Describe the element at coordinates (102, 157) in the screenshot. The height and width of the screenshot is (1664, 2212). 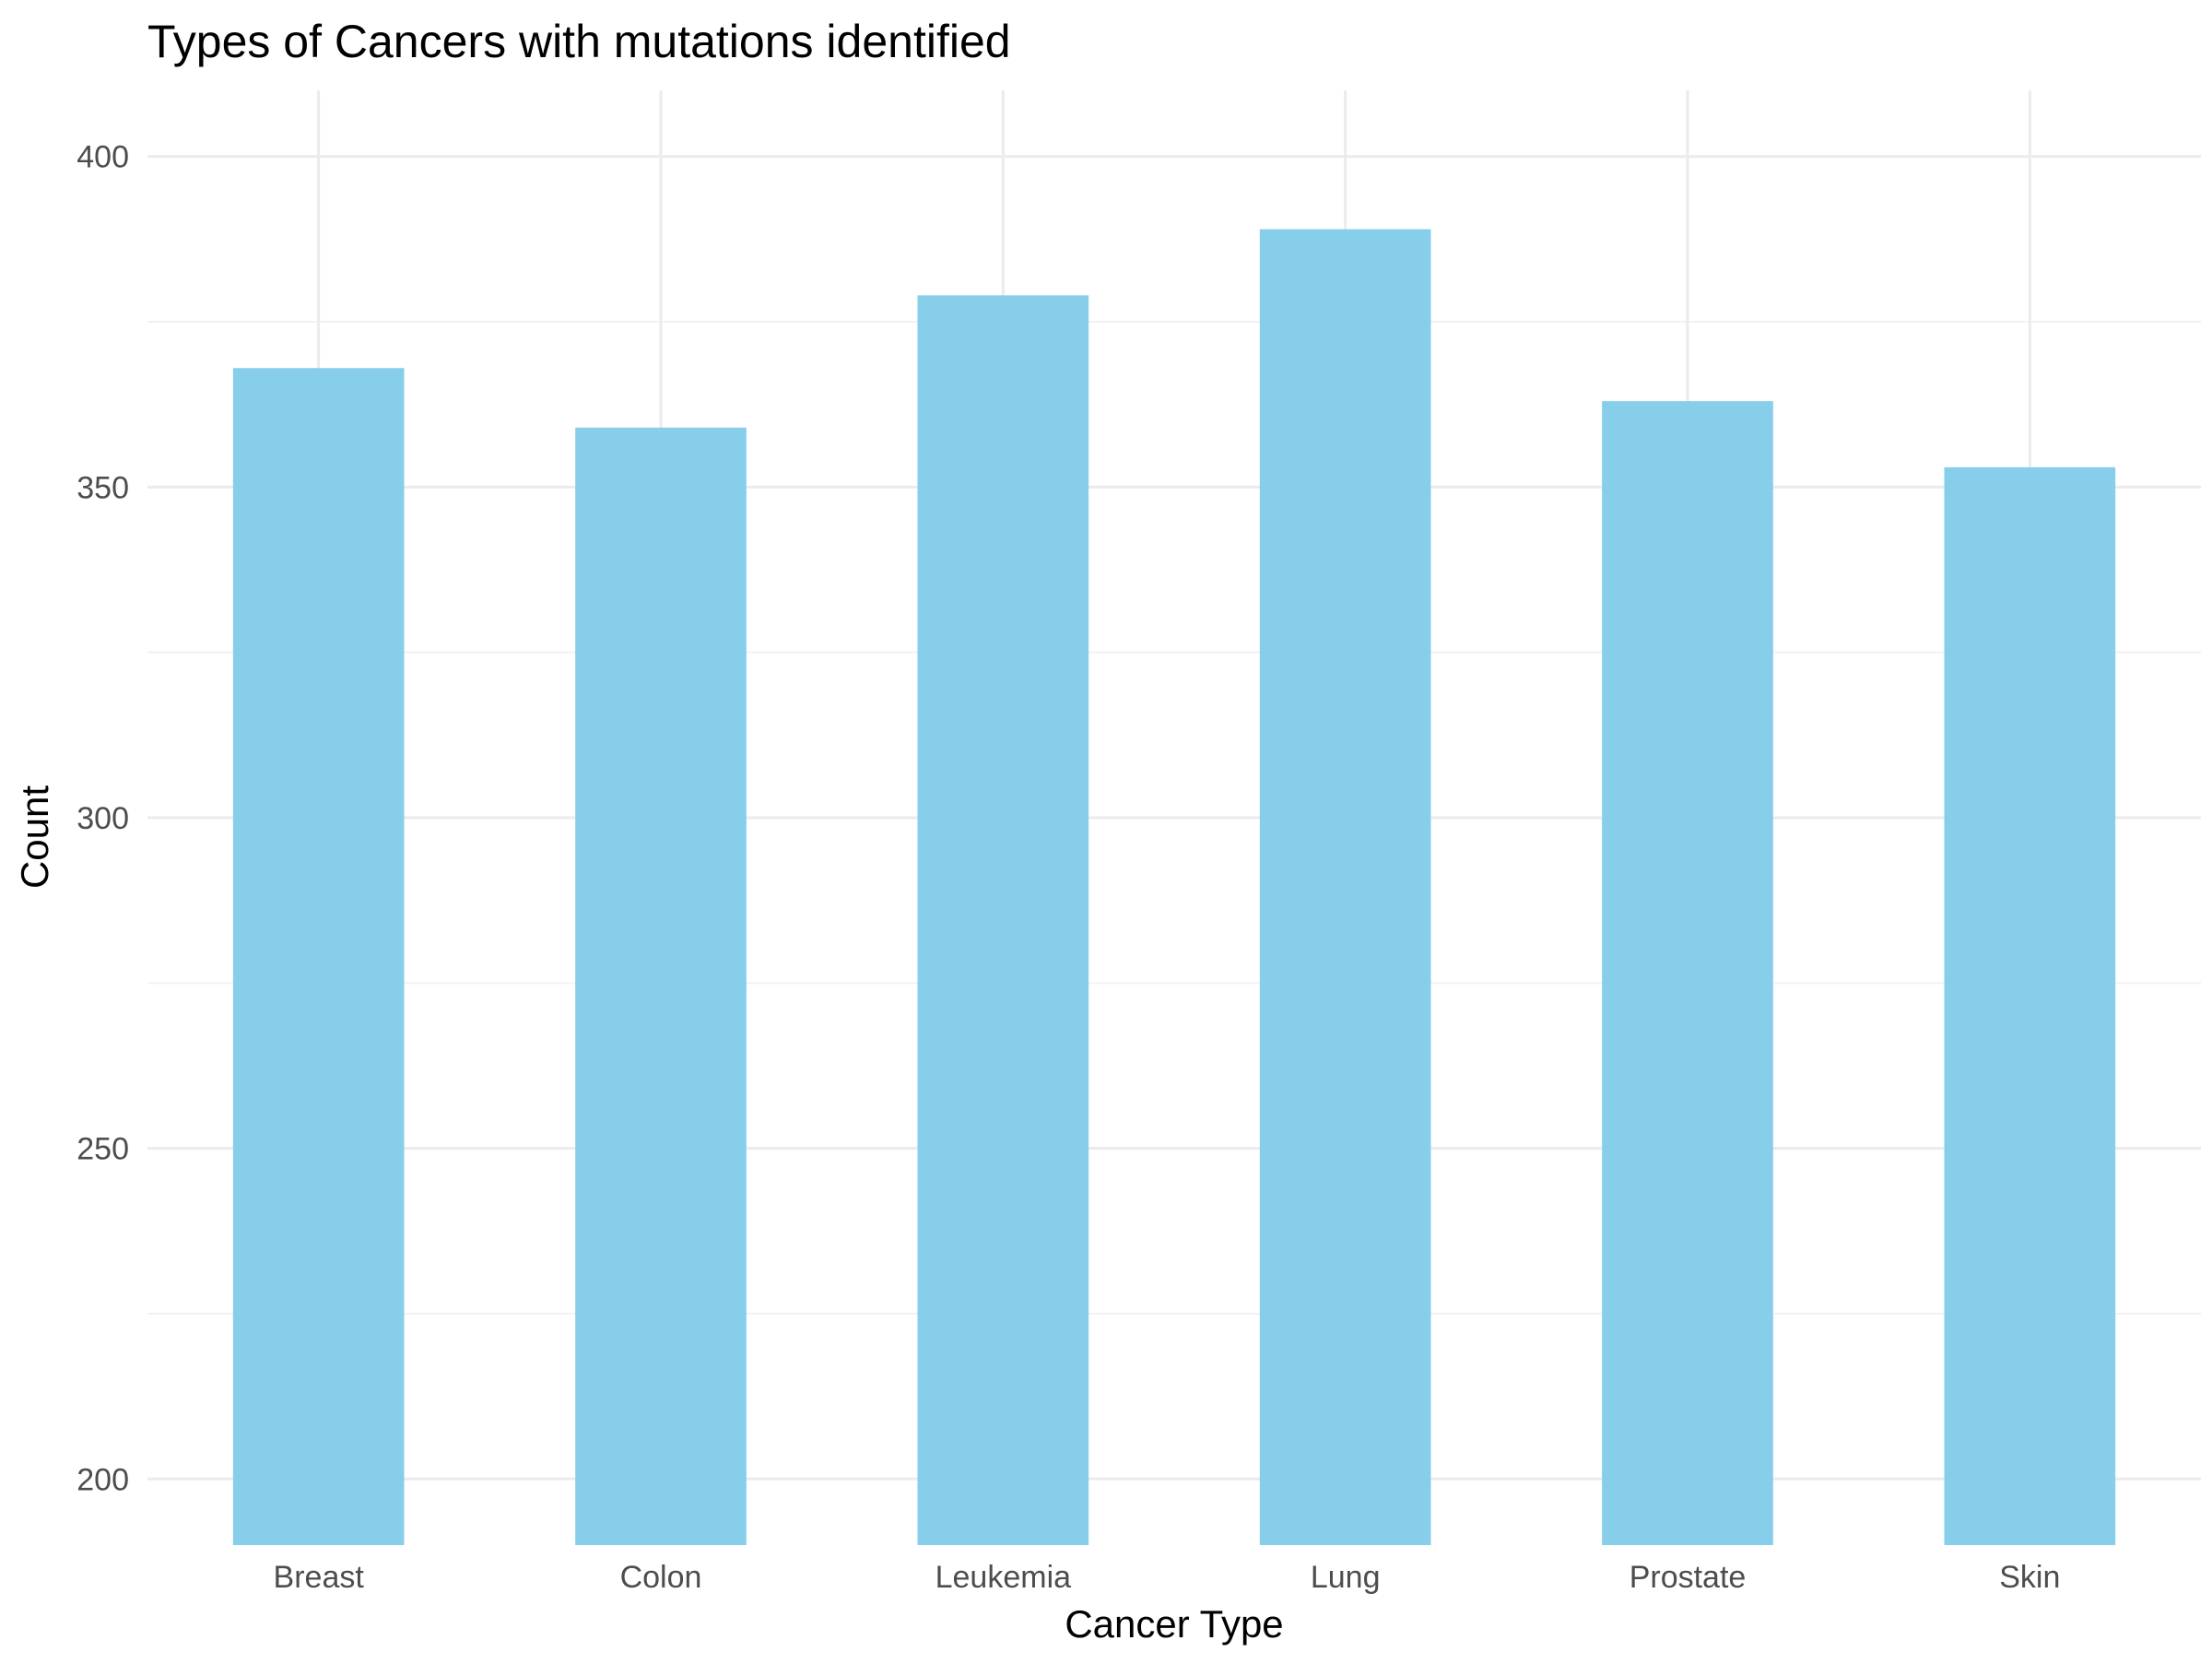
I see `y-tick-label: 400` at that location.